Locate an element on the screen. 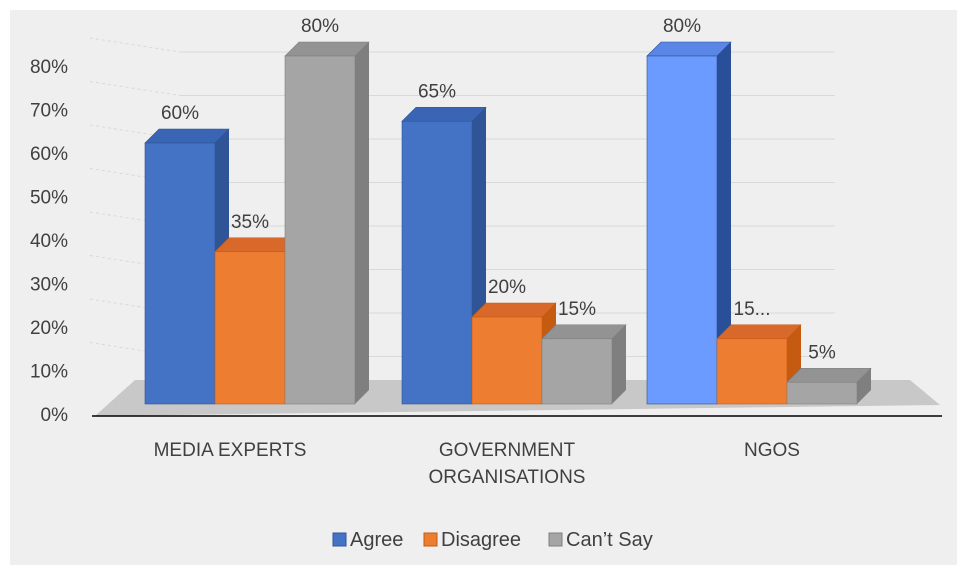  y-tick-label: 80% is located at coordinates (49, 67).